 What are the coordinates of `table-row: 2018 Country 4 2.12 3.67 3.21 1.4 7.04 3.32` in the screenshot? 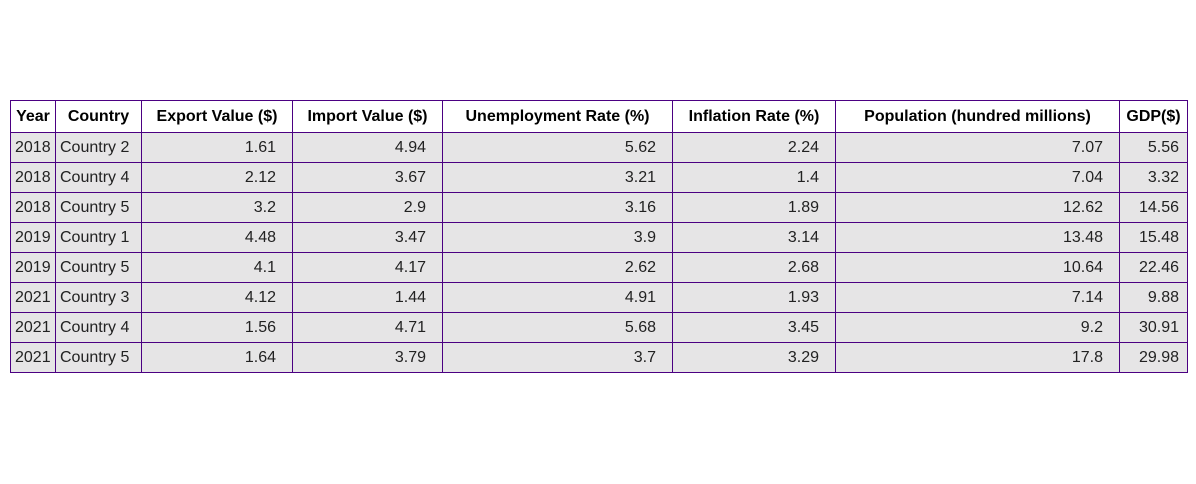 It's located at (599, 177).